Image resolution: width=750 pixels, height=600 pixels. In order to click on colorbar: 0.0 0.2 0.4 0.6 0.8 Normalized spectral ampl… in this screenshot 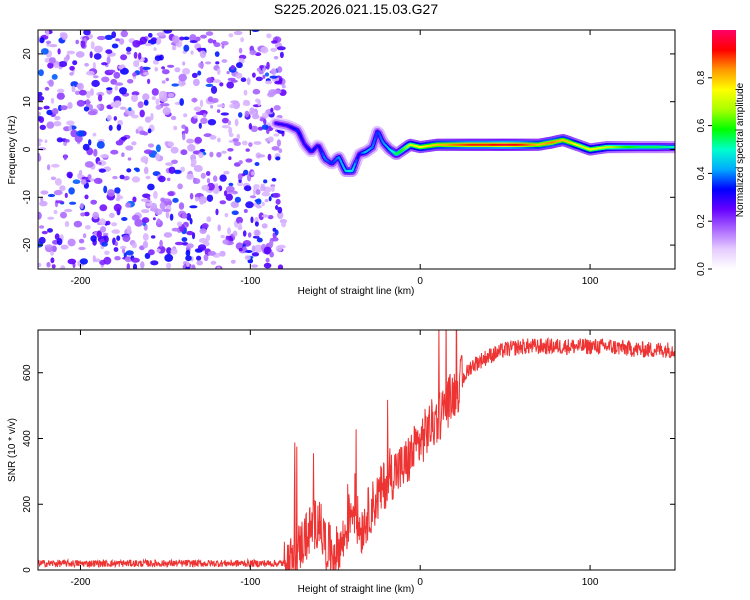, I will do `click(721, 153)`.